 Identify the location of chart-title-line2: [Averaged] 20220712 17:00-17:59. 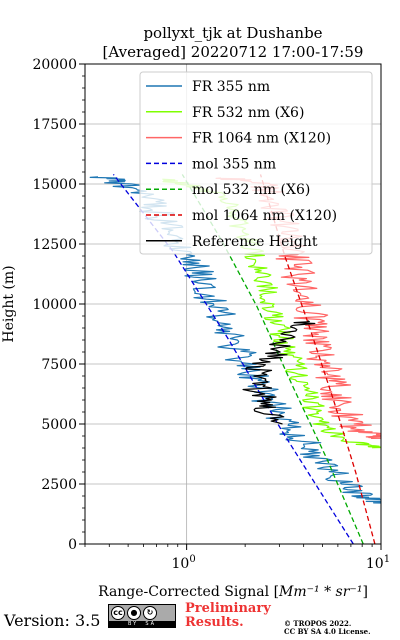
(233, 52).